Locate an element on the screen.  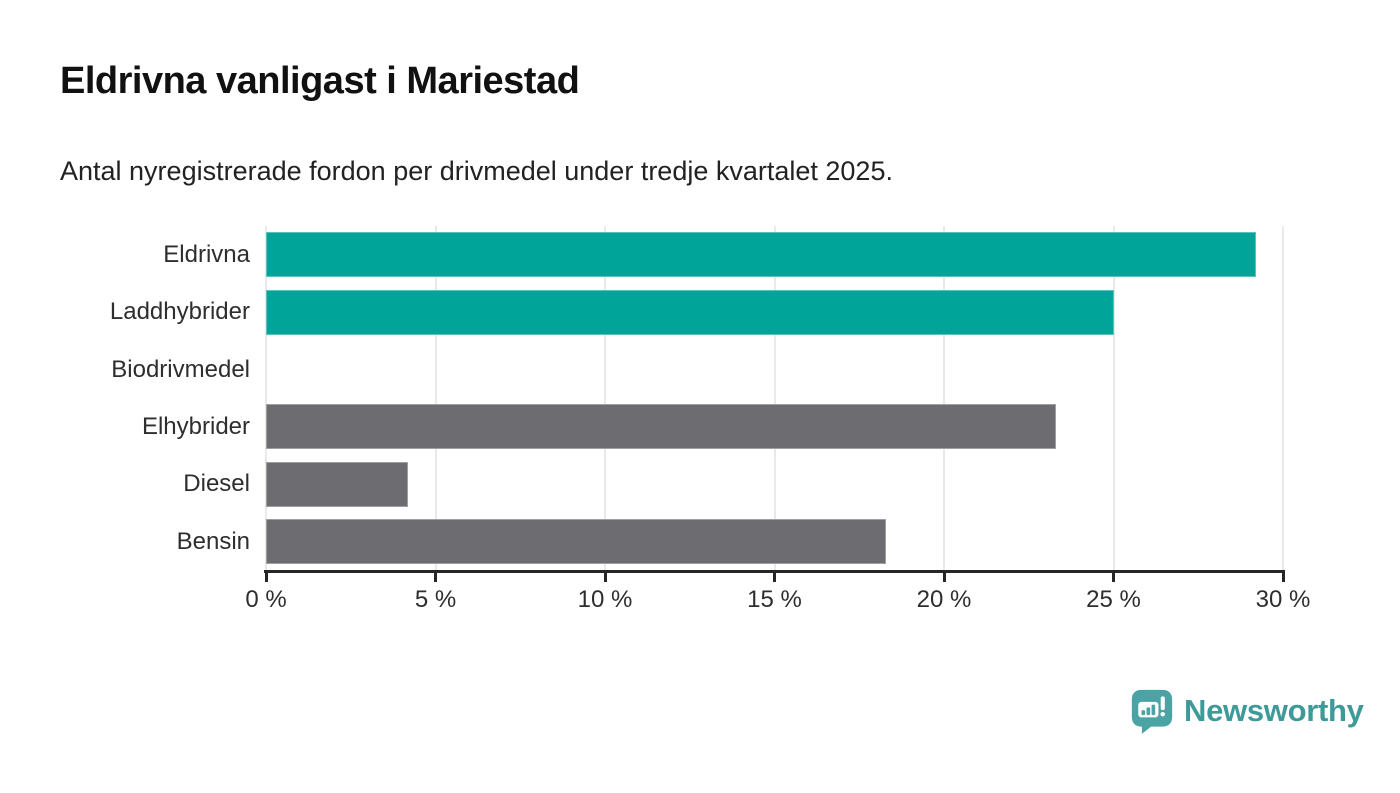
bar-laddhybrider is located at coordinates (690, 312).